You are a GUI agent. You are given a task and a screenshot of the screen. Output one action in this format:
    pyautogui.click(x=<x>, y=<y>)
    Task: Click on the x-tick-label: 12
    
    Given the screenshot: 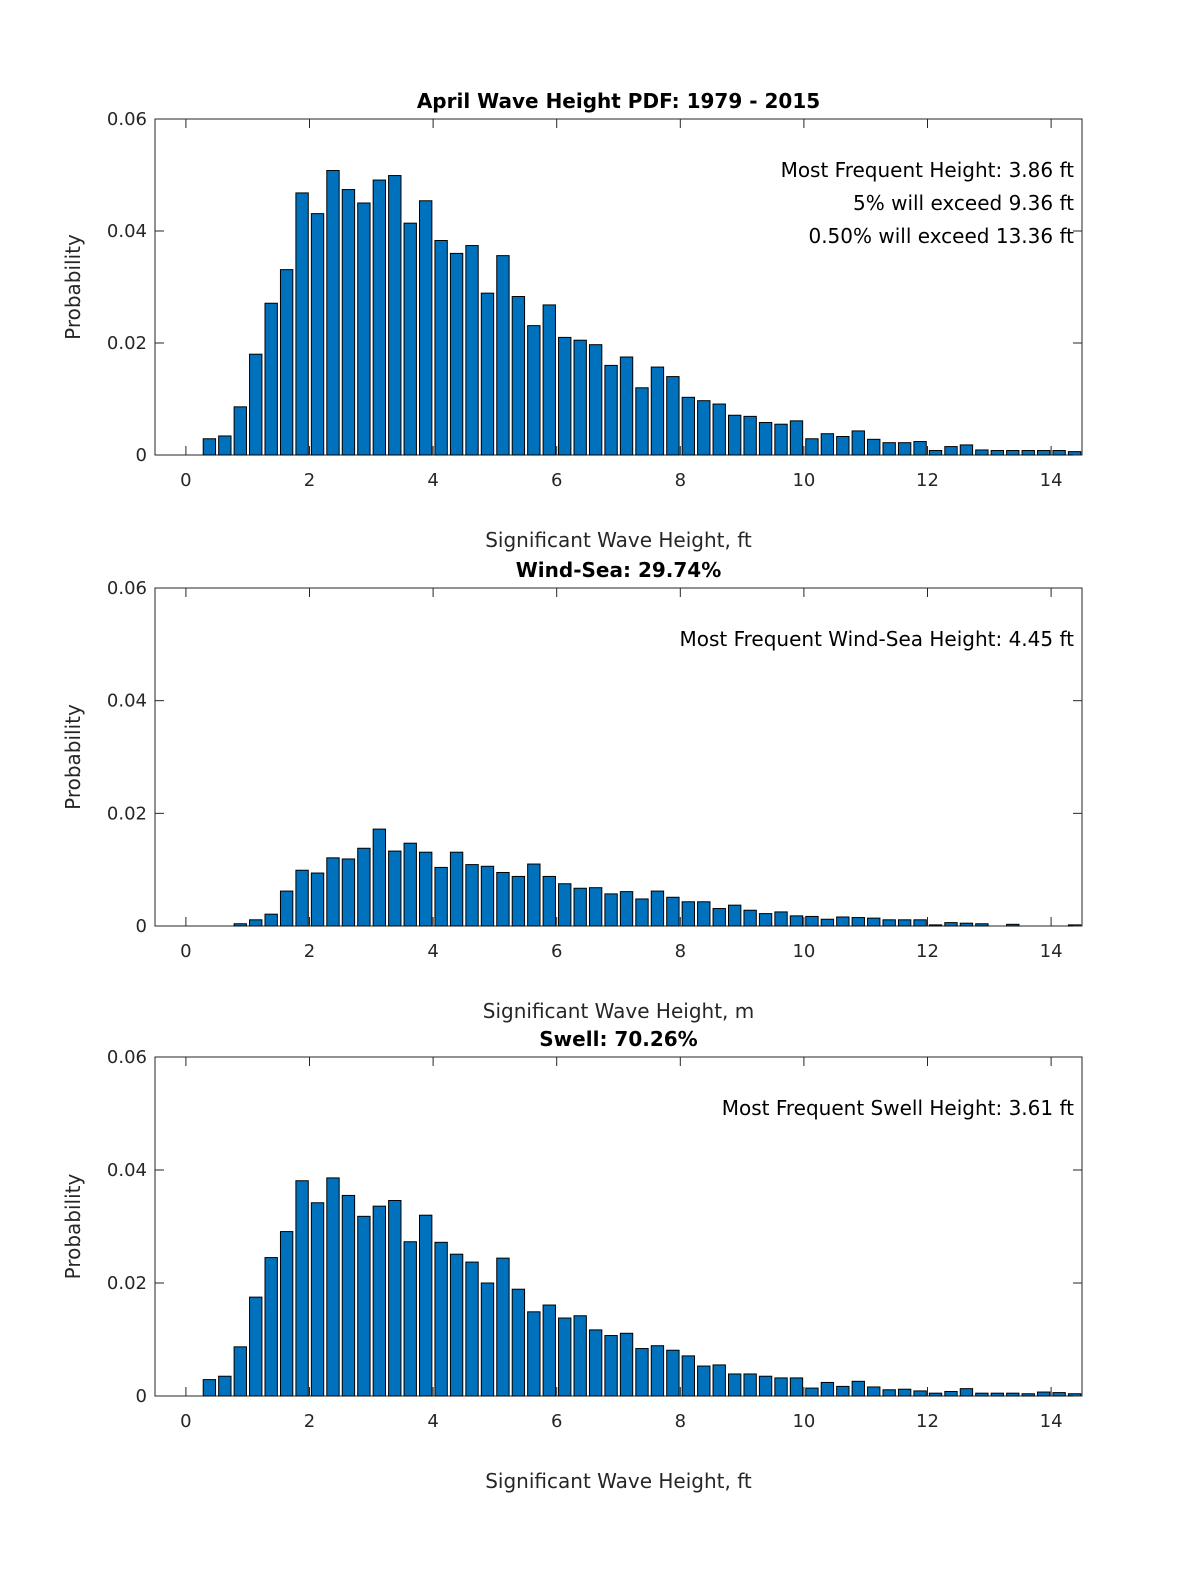 What is the action you would take?
    pyautogui.click(x=927, y=480)
    